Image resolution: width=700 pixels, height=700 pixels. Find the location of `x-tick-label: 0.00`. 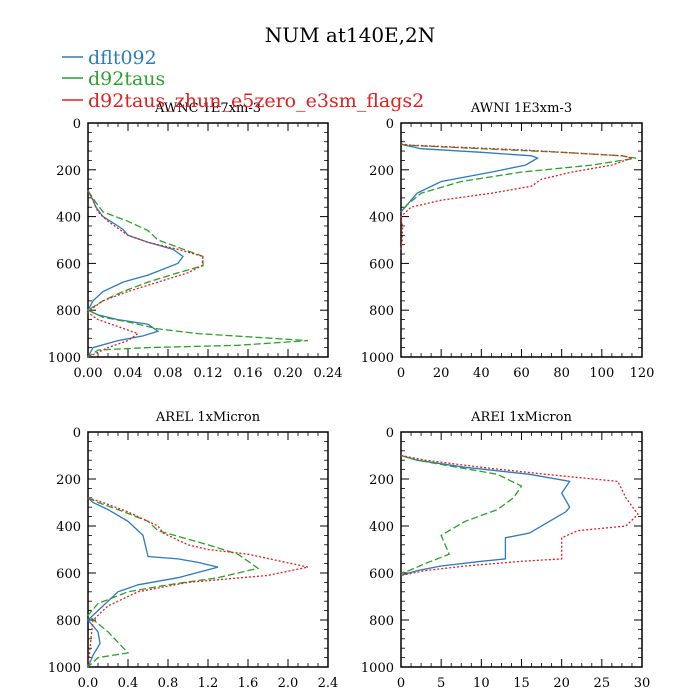

x-tick-label: 0.00 is located at coordinates (88, 373).